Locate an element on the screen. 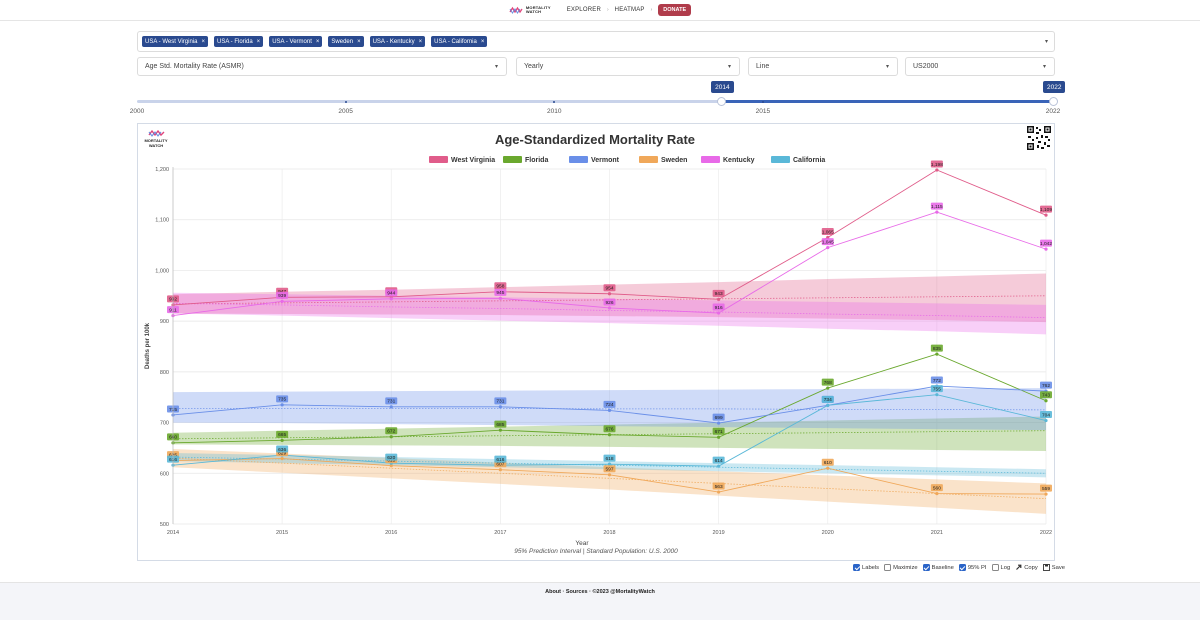  baseline-option-label: Baseline is located at coordinates (942, 567).